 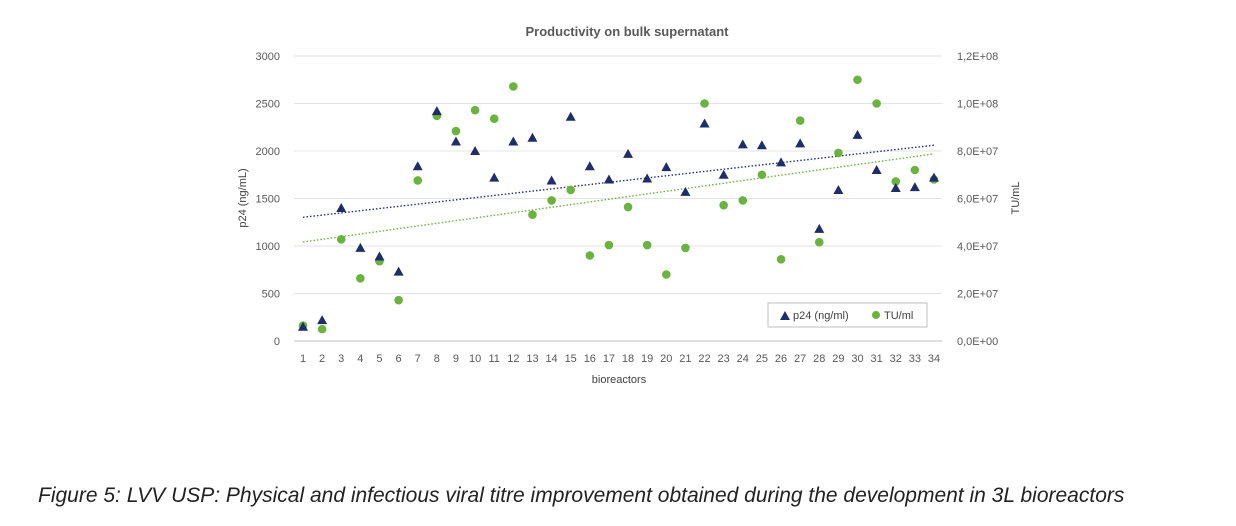 I want to click on x-tick-label: 2, so click(x=322, y=359).